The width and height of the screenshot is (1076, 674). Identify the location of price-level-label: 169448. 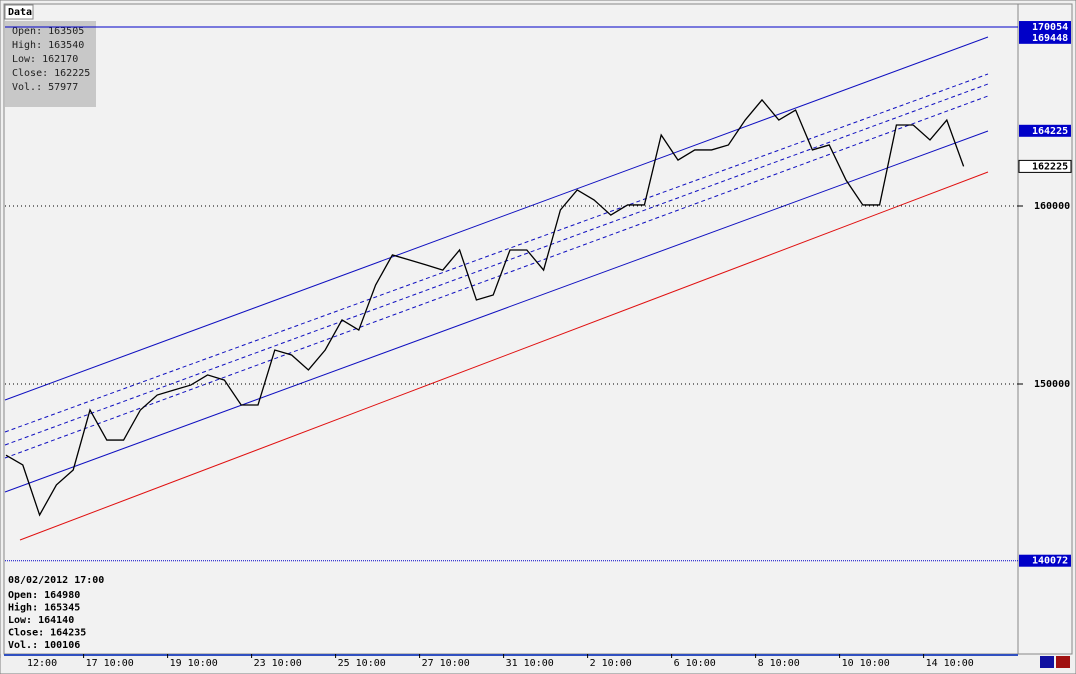
(1050, 38).